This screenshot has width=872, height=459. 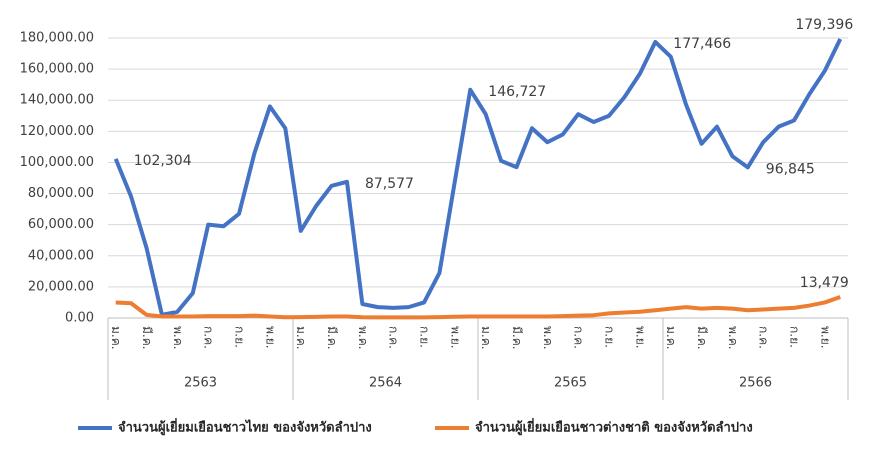 What do you see at coordinates (61, 193) in the screenshot?
I see `y-tick-label: 80,000.00` at bounding box center [61, 193].